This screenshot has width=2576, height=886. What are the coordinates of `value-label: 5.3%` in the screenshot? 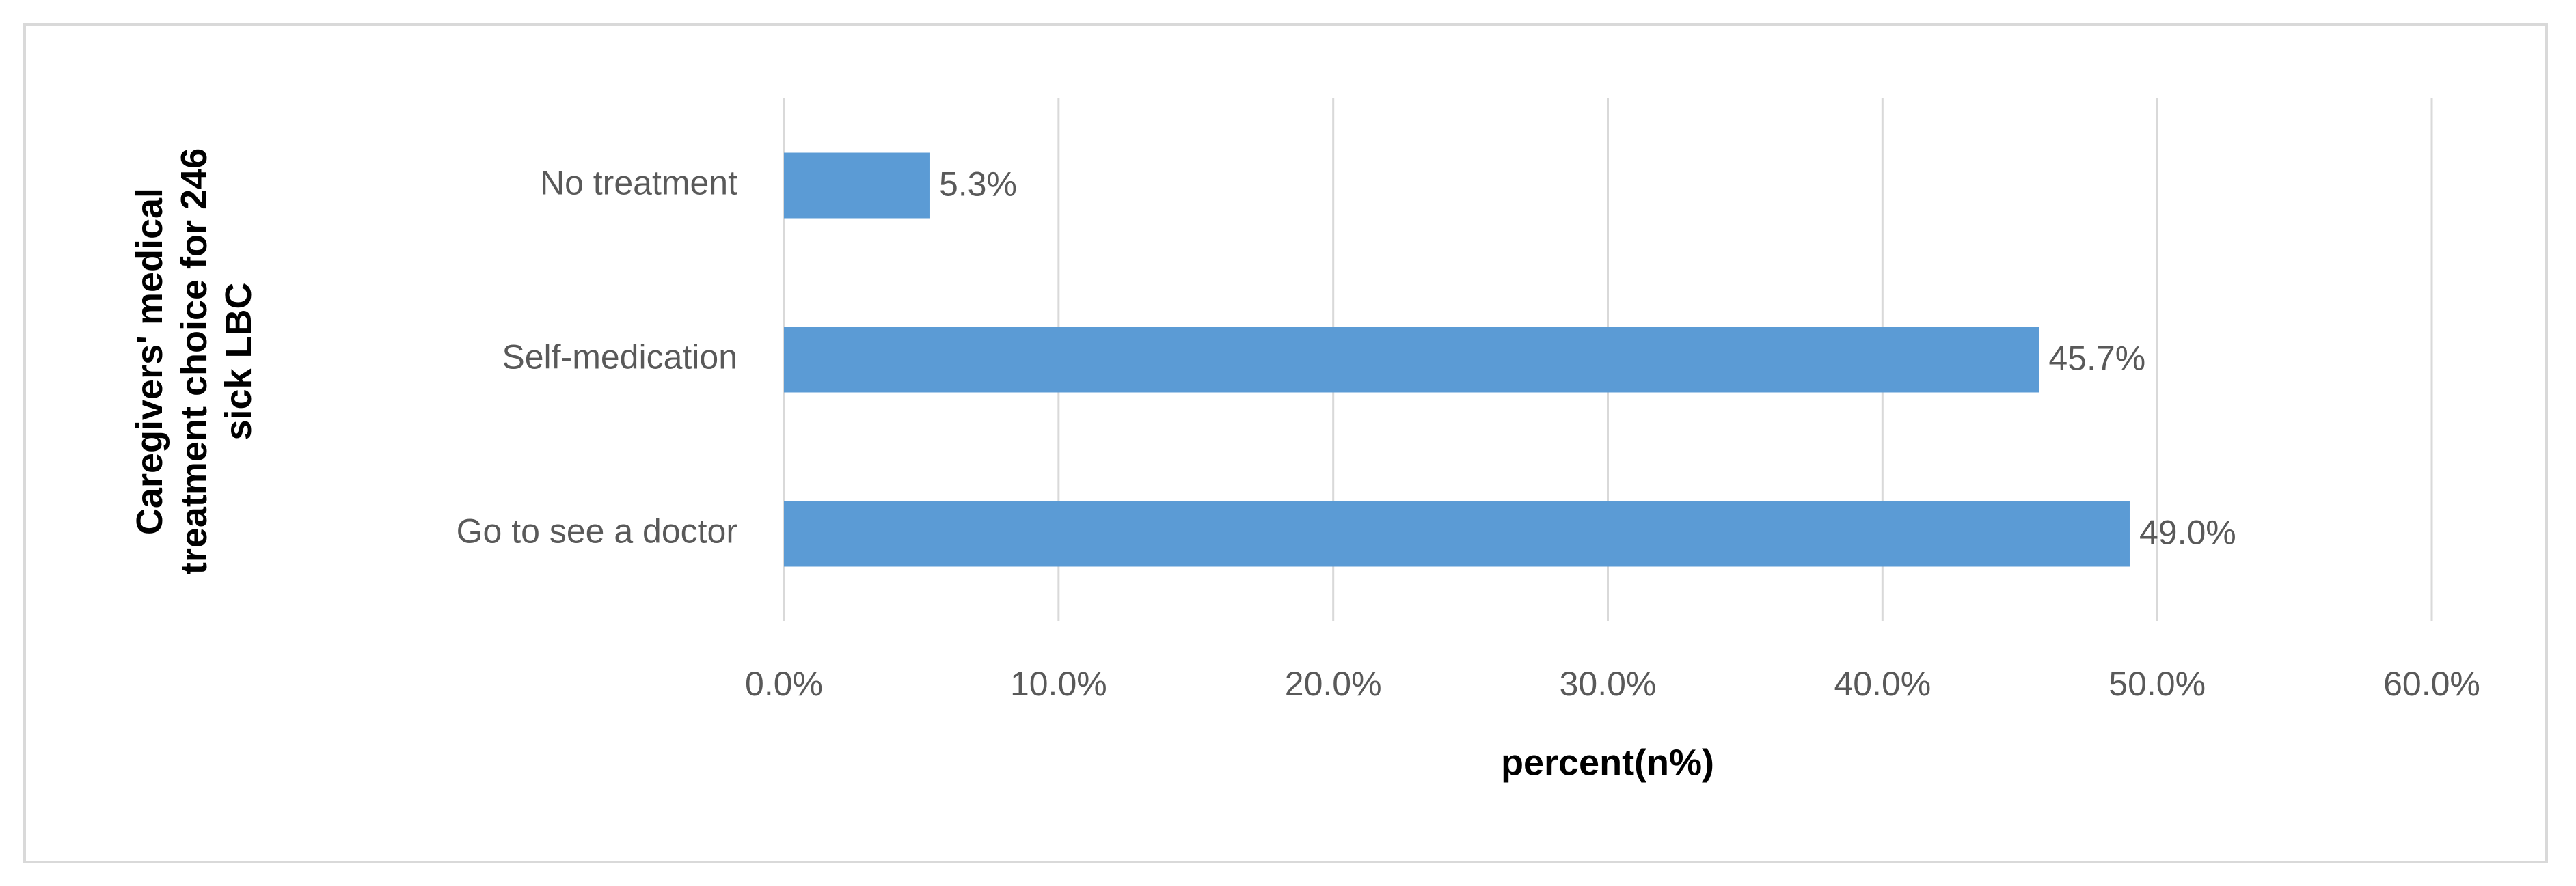 It's located at (978, 184).